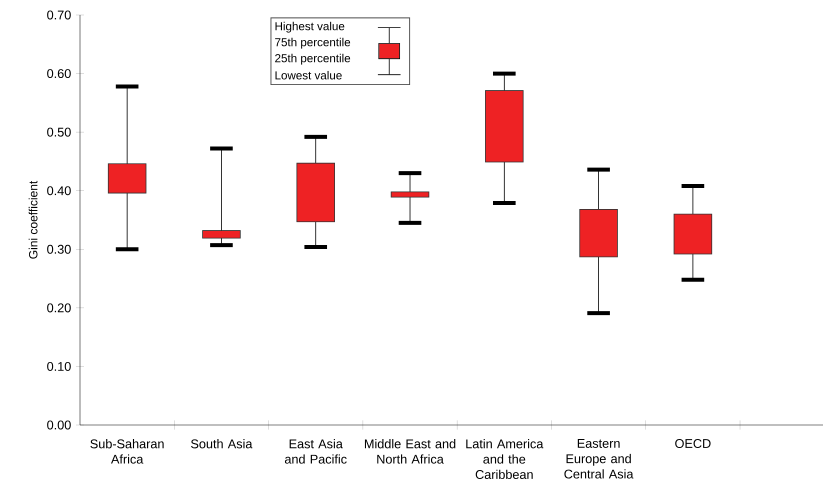 The width and height of the screenshot is (823, 485). I want to click on y-tick-label: 0.20, so click(59, 307).